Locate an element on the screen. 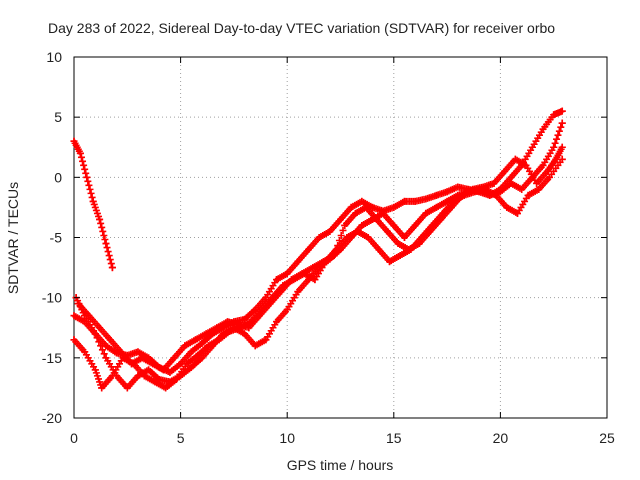  x-tick-label: 0 is located at coordinates (74, 438).